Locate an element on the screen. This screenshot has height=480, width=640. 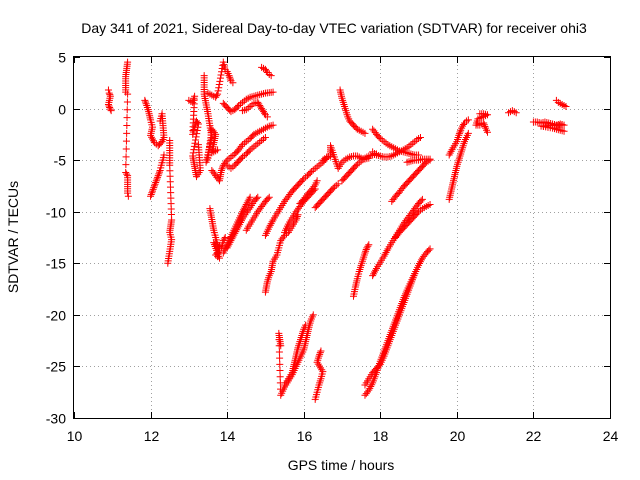
y-tick-label: 0 is located at coordinates (62, 110).